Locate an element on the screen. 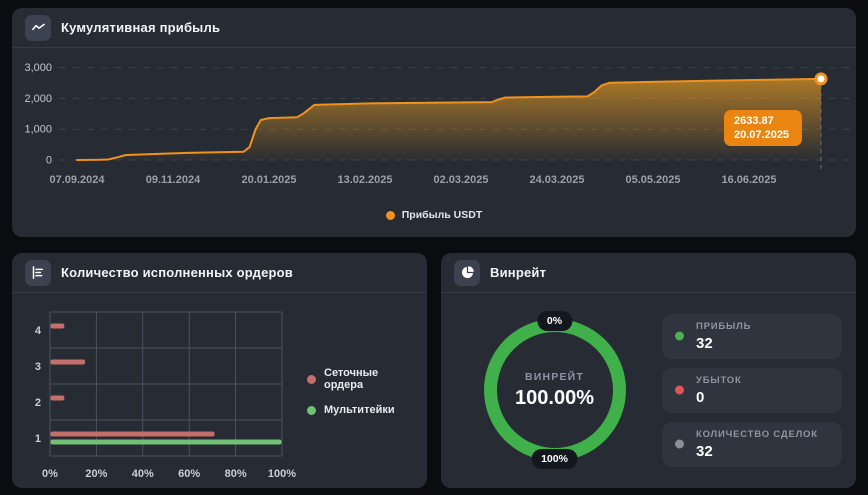  profit-legend: Прибыль USDT is located at coordinates (434, 215).